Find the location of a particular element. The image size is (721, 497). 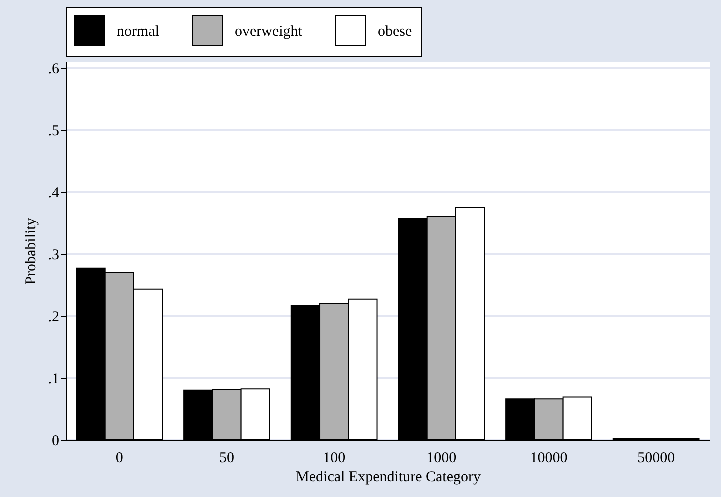

x-tick-label: 1000 is located at coordinates (441, 458).